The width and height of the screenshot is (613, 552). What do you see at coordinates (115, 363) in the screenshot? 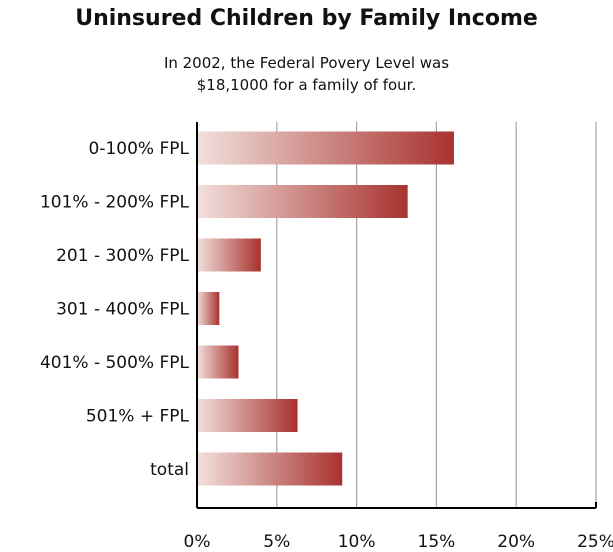
I see `category-label-4: 401% - 500% FPL` at bounding box center [115, 363].